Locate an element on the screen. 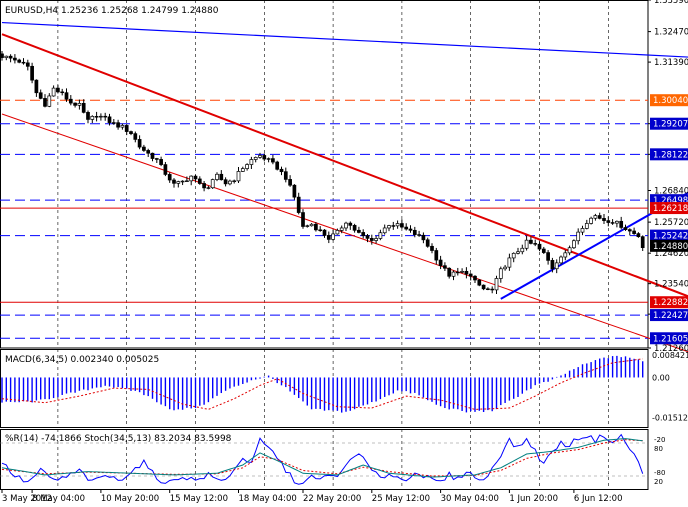  price-tick-label: 1.25720 is located at coordinates (671, 223).